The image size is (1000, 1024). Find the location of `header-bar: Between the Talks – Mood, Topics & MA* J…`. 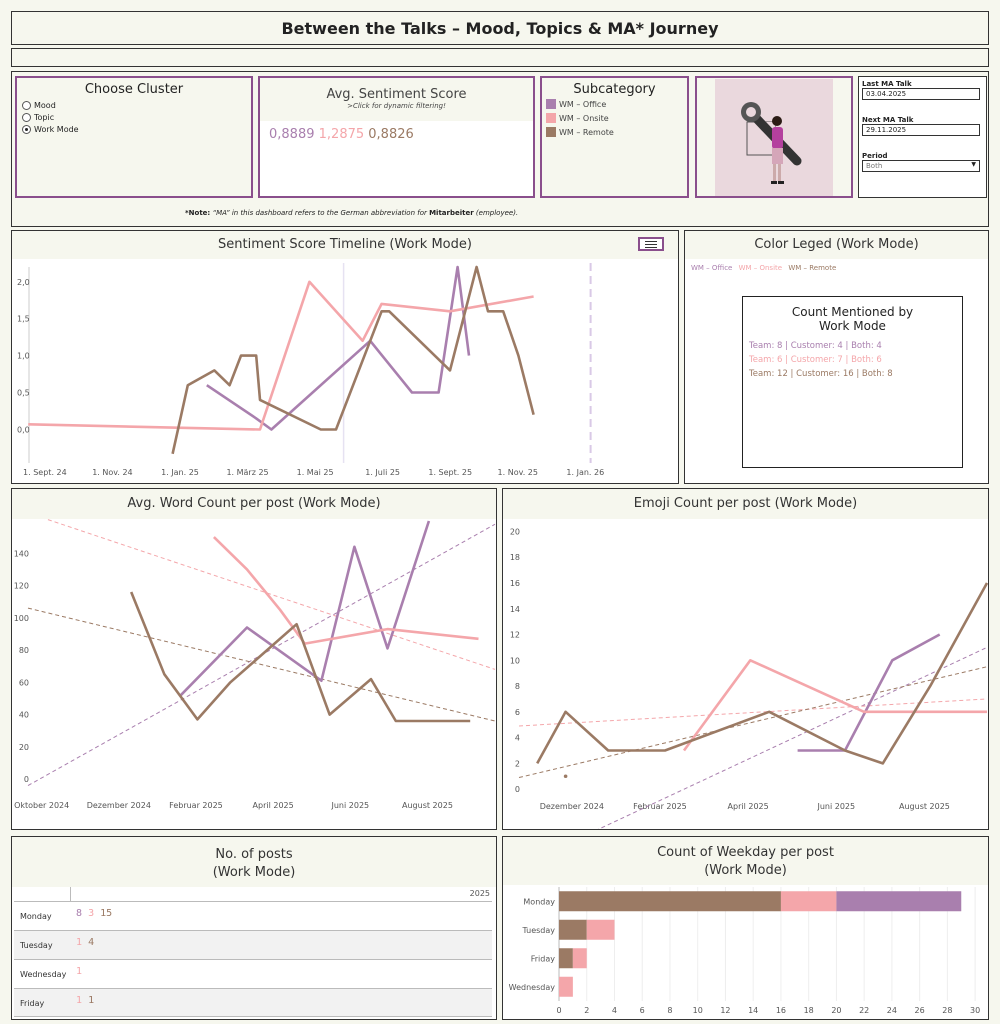

header-bar: Between the Talks – Mood, Topics & MA* J… is located at coordinates (500, 28).